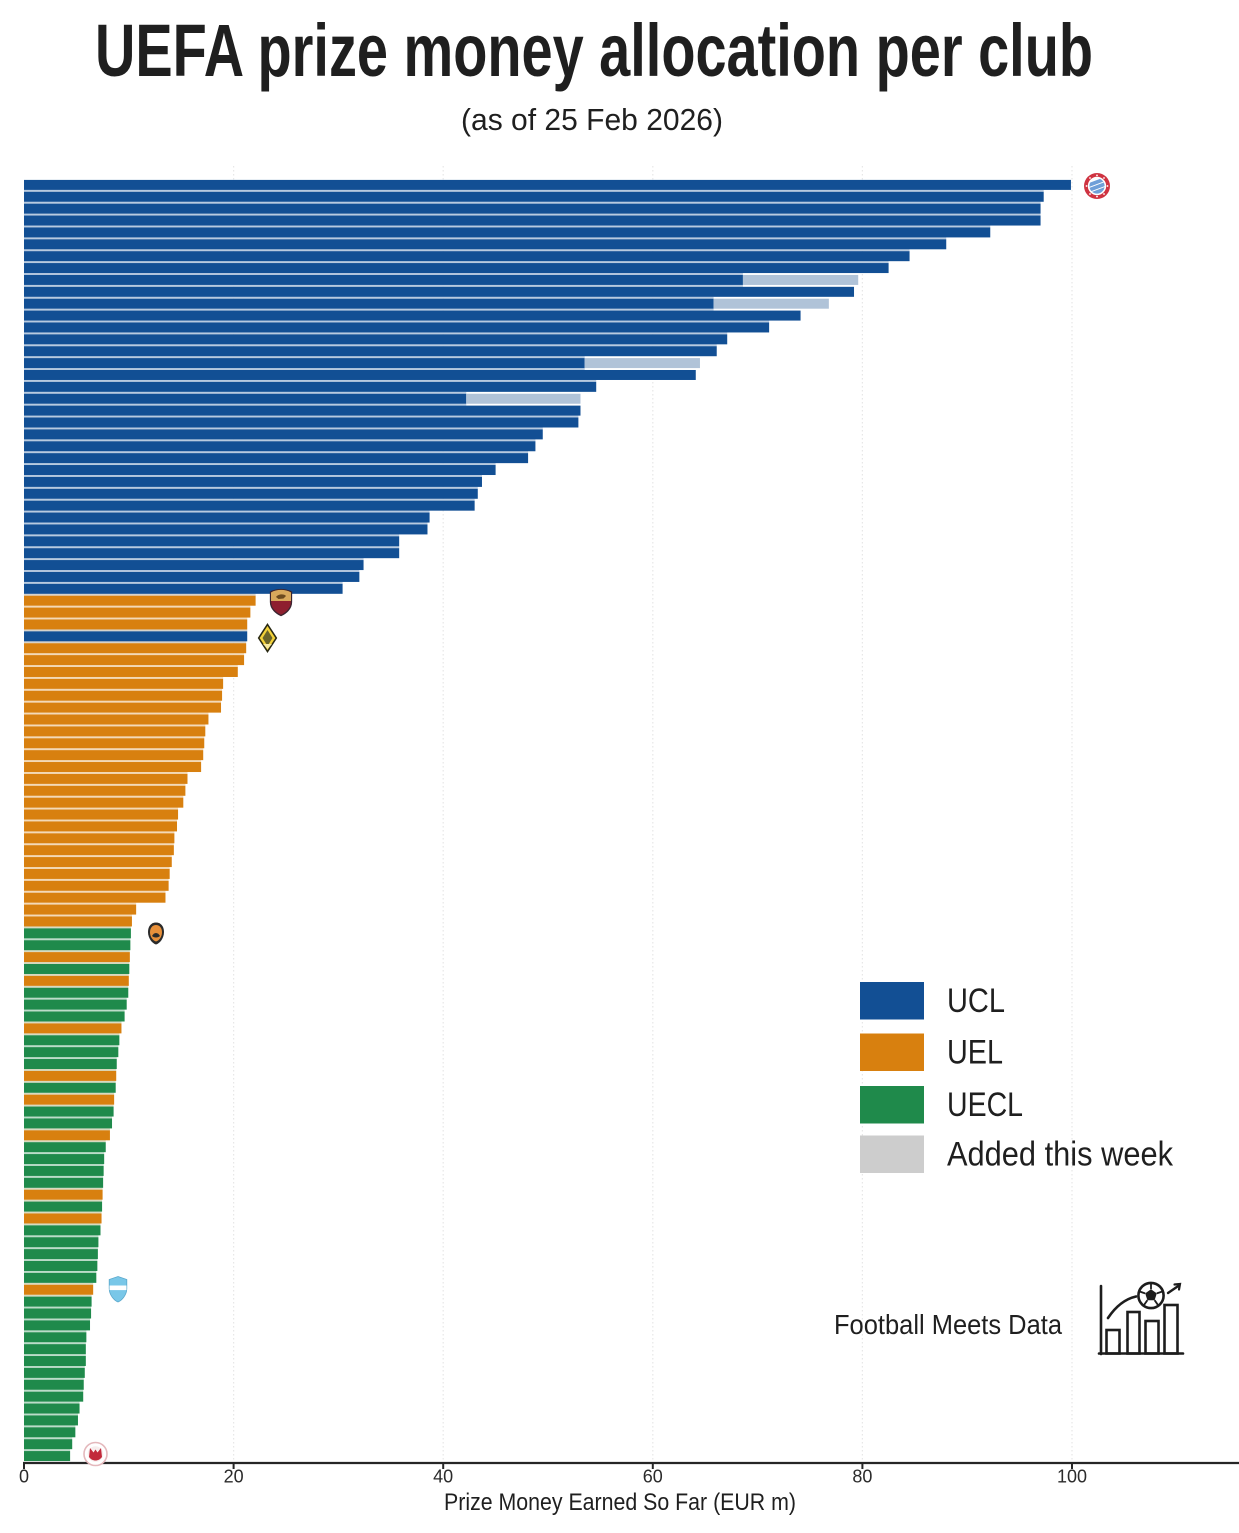 The height and width of the screenshot is (1533, 1239). What do you see at coordinates (24, 1477) in the screenshot?
I see `svg-text: 0` at bounding box center [24, 1477].